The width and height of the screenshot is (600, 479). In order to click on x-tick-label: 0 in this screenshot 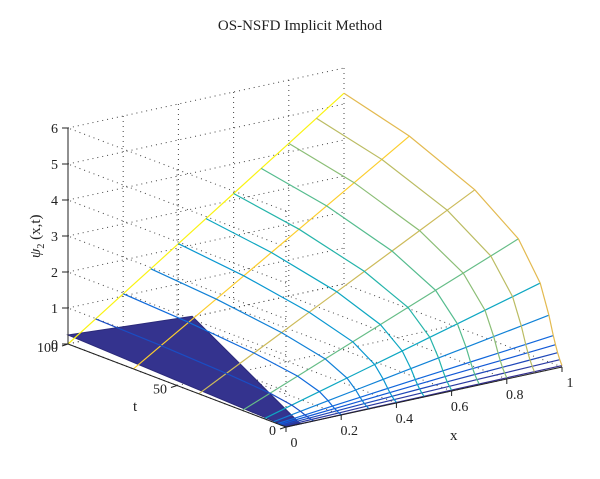, I will do `click(294, 443)`.